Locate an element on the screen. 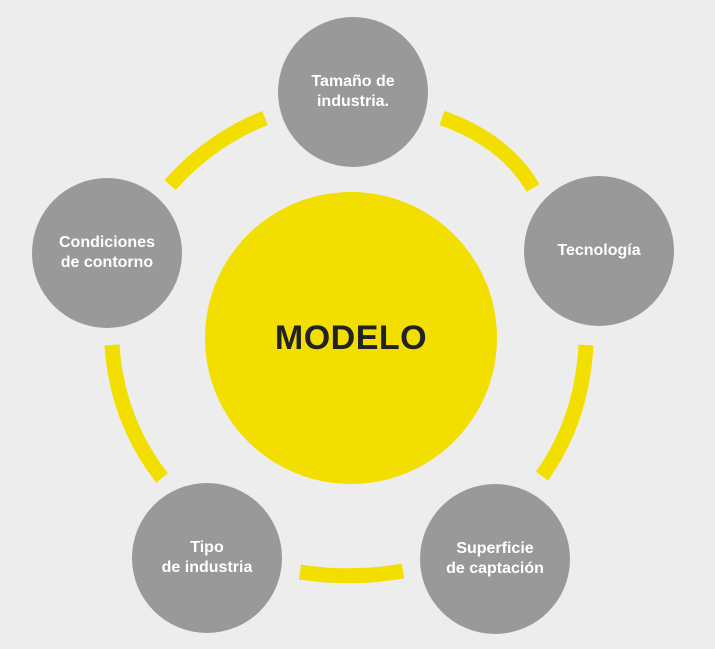 Image resolution: width=715 pixels, height=649 pixels. connector-bottom is located at coordinates (351, 573).